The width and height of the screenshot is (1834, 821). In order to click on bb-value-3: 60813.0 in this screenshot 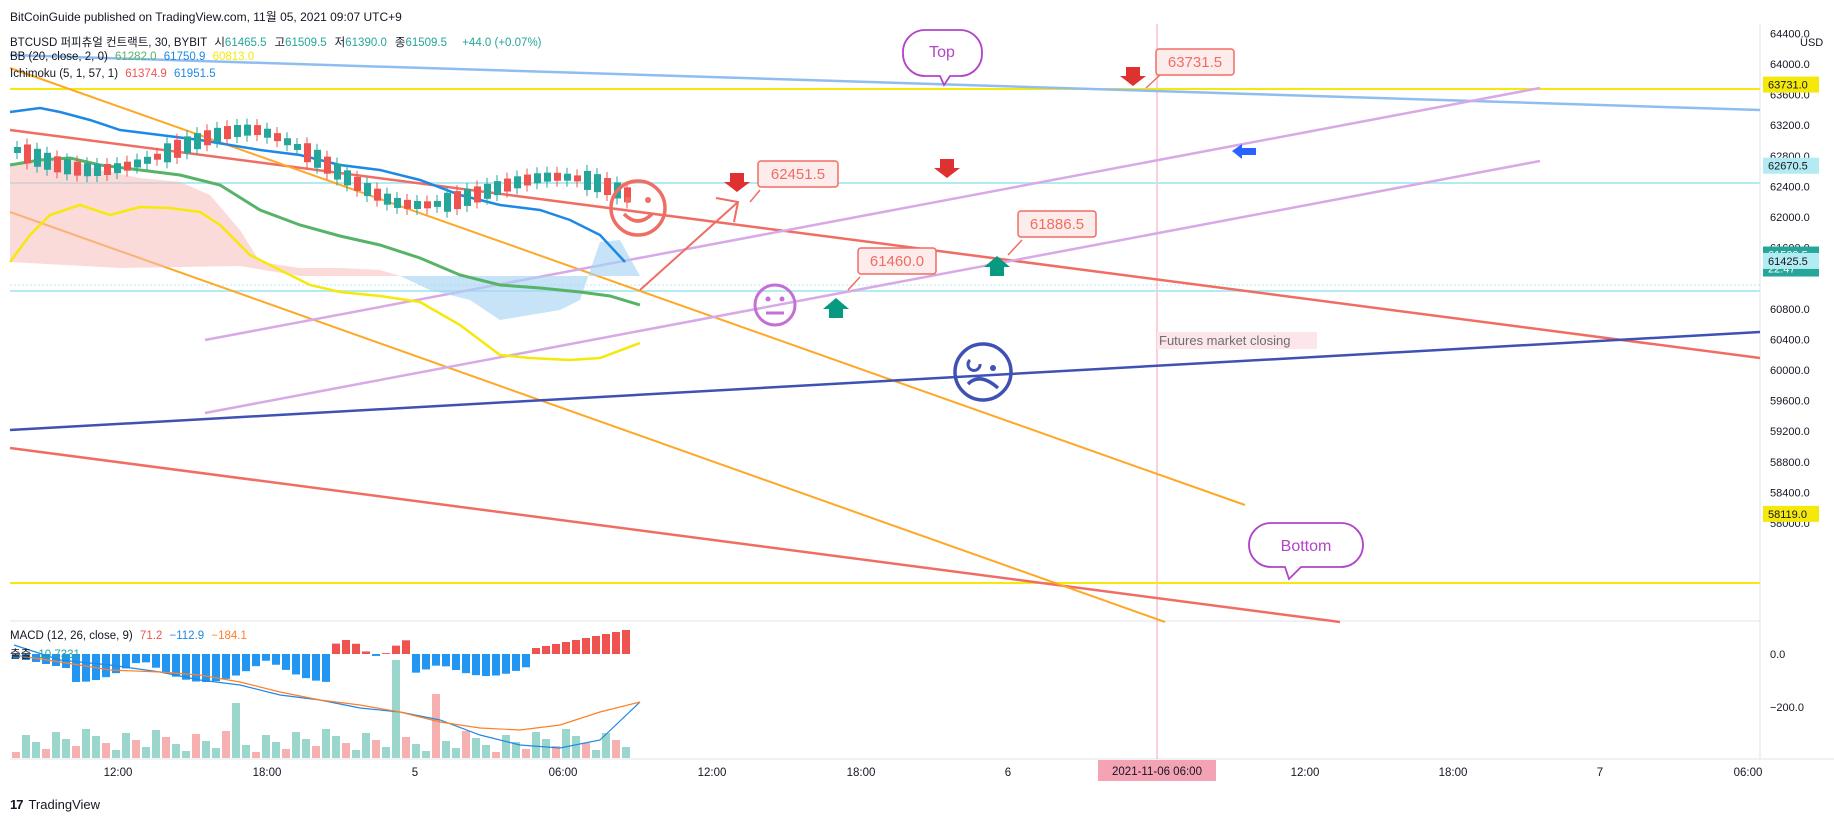, I will do `click(233, 57)`.